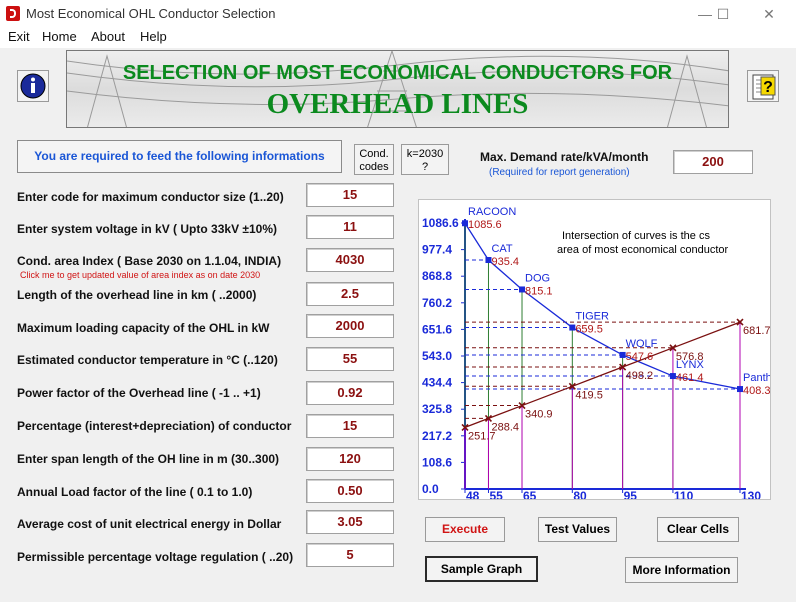 This screenshot has height=602, width=796. I want to click on y-tick-label: 868.8, so click(437, 276).